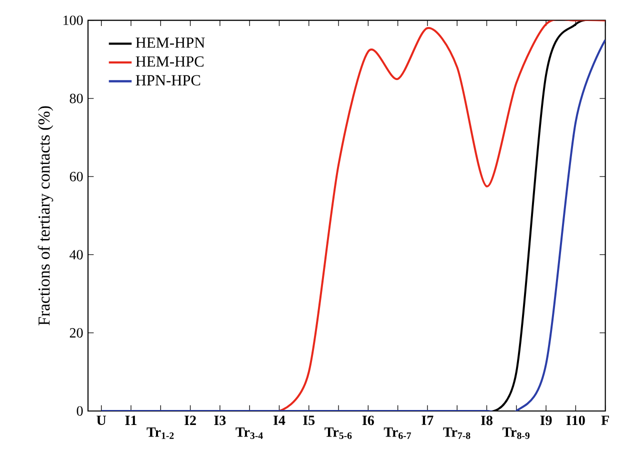  What do you see at coordinates (76, 177) in the screenshot?
I see `y-tick-label: 60` at bounding box center [76, 177].